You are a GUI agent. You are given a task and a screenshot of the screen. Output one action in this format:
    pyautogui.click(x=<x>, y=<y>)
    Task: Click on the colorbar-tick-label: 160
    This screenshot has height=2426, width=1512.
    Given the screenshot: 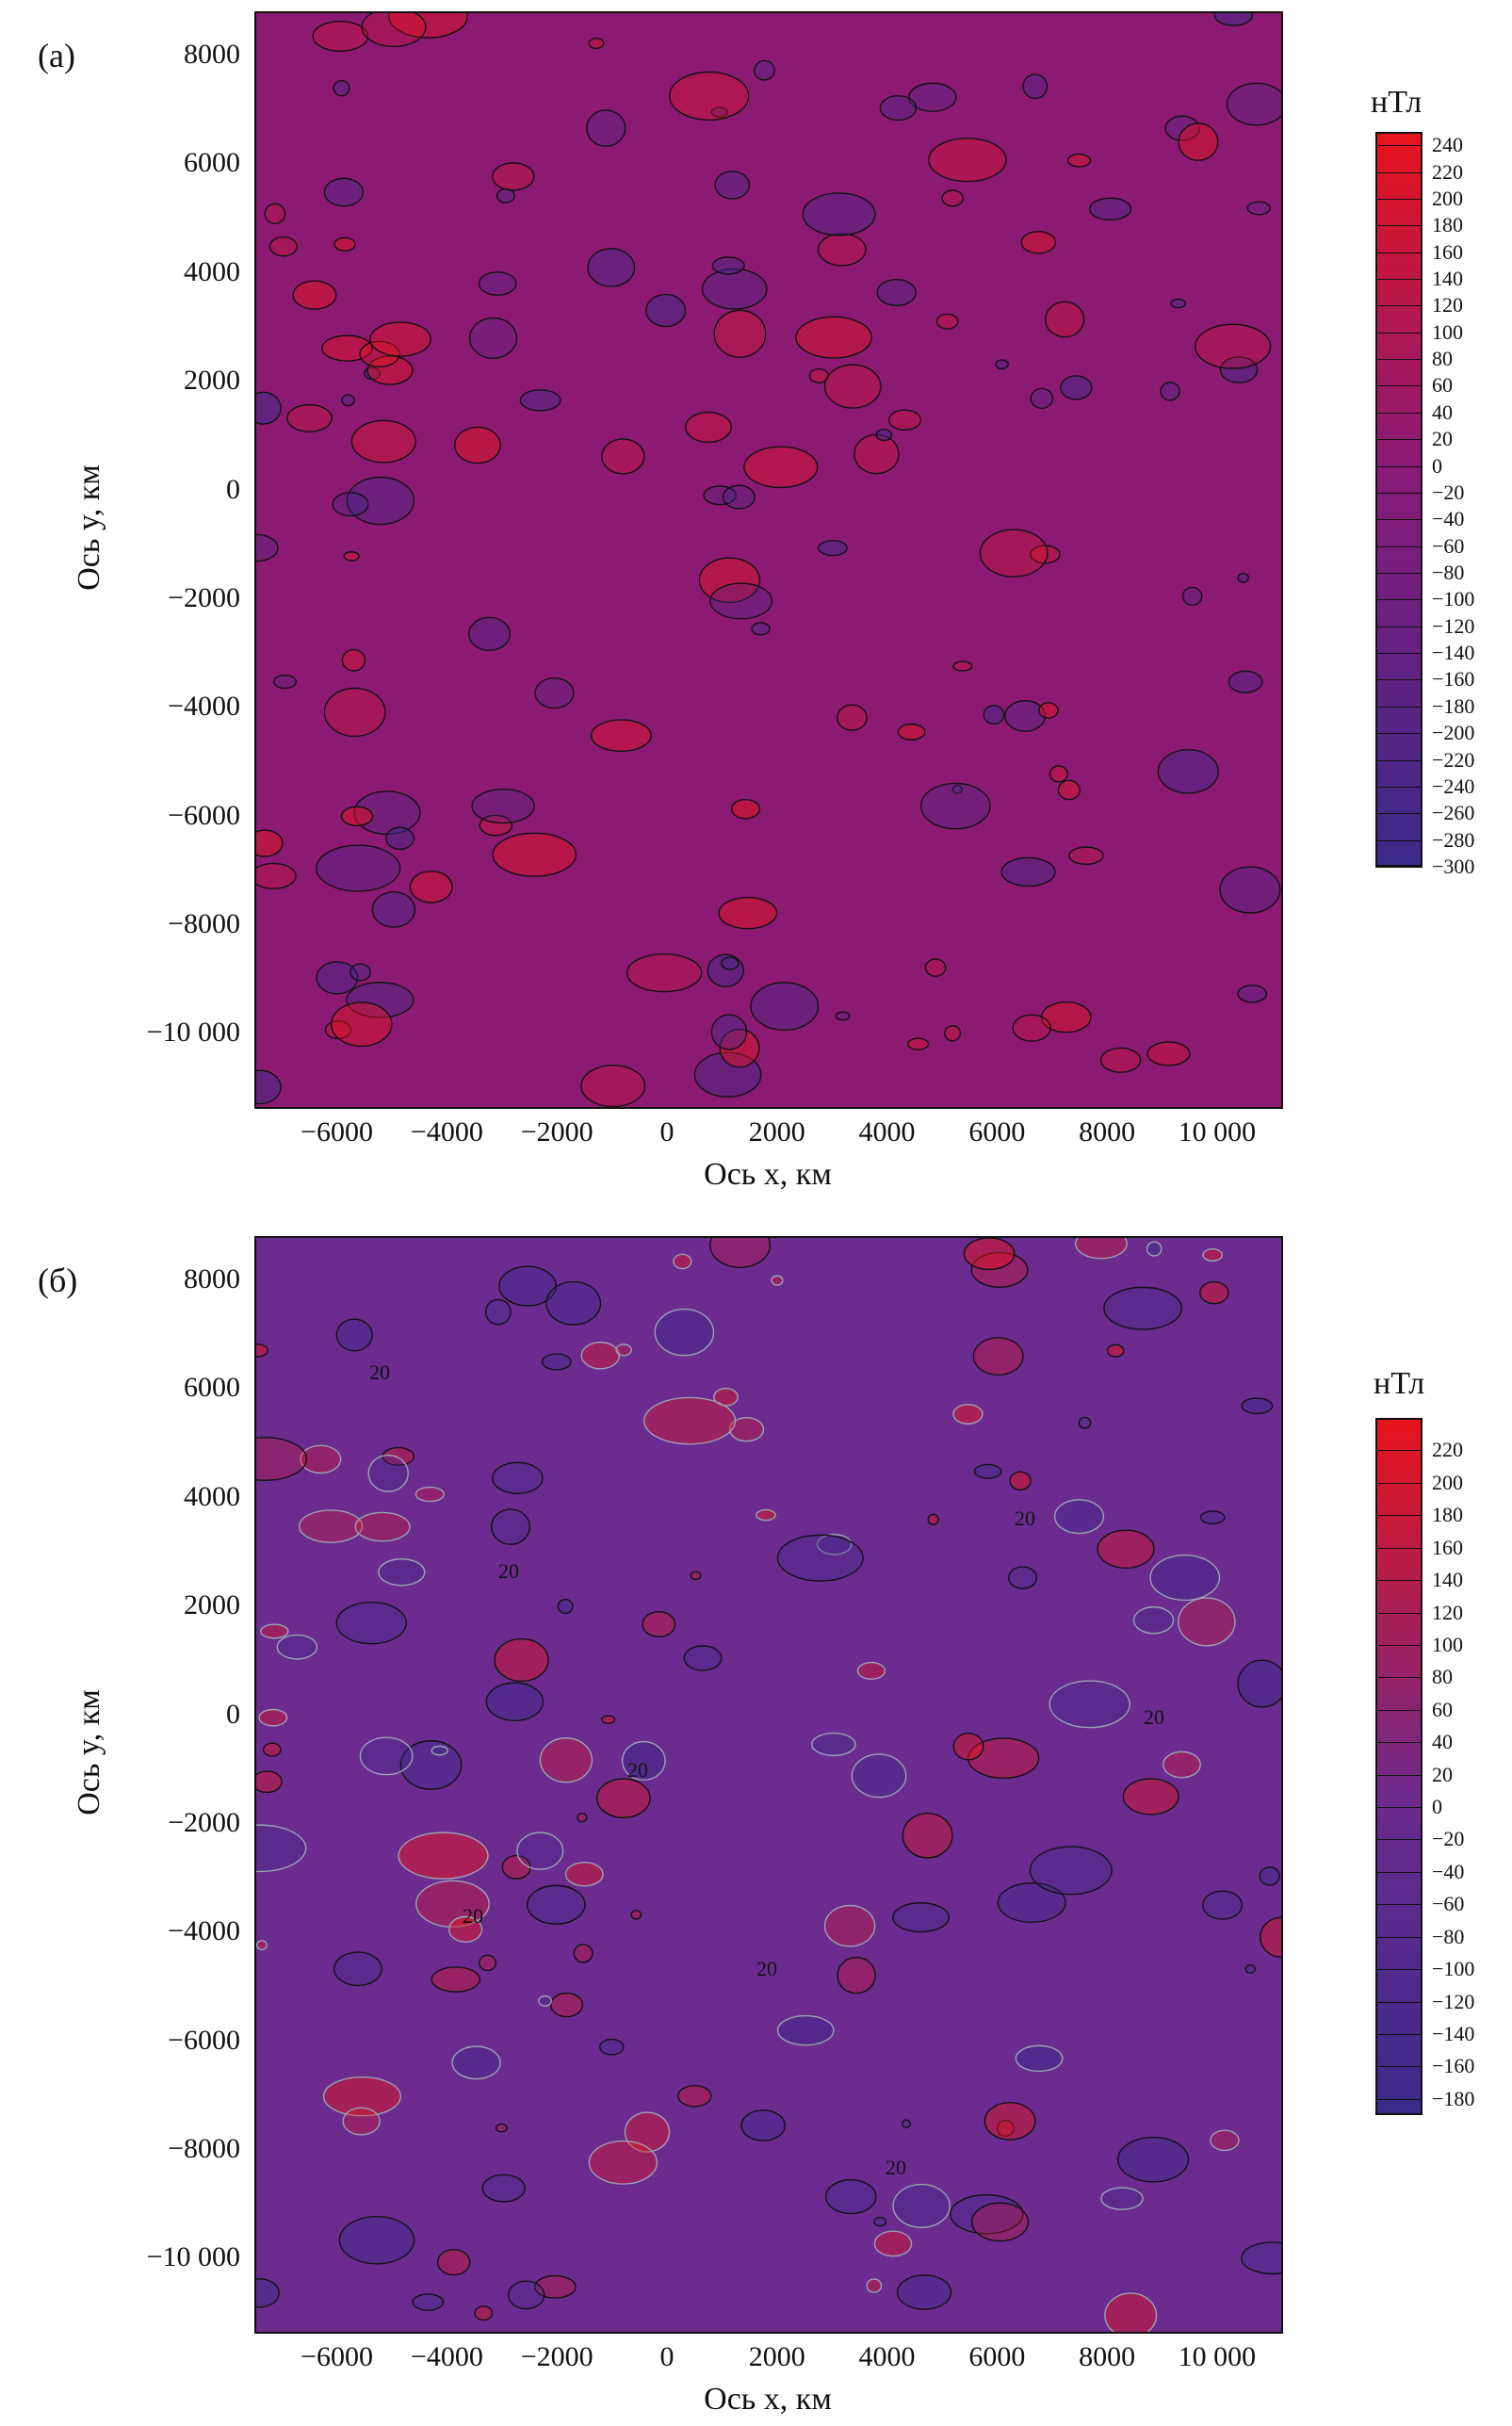 What is the action you would take?
    pyautogui.click(x=1447, y=252)
    